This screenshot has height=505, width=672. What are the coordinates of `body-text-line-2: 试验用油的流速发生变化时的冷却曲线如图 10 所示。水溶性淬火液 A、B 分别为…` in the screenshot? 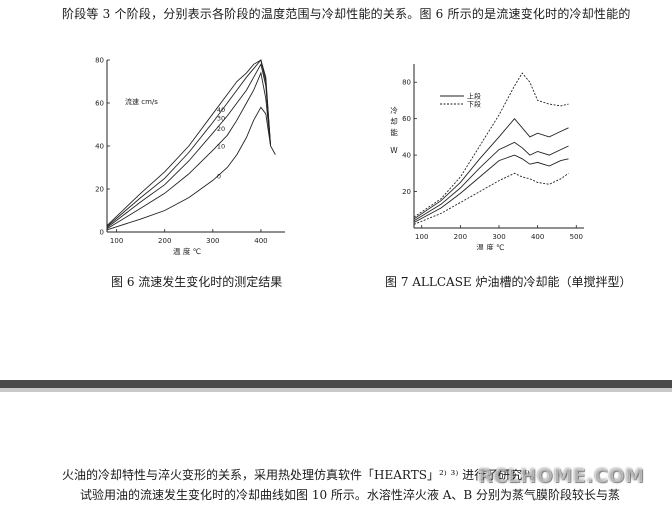 It's located at (350, 495).